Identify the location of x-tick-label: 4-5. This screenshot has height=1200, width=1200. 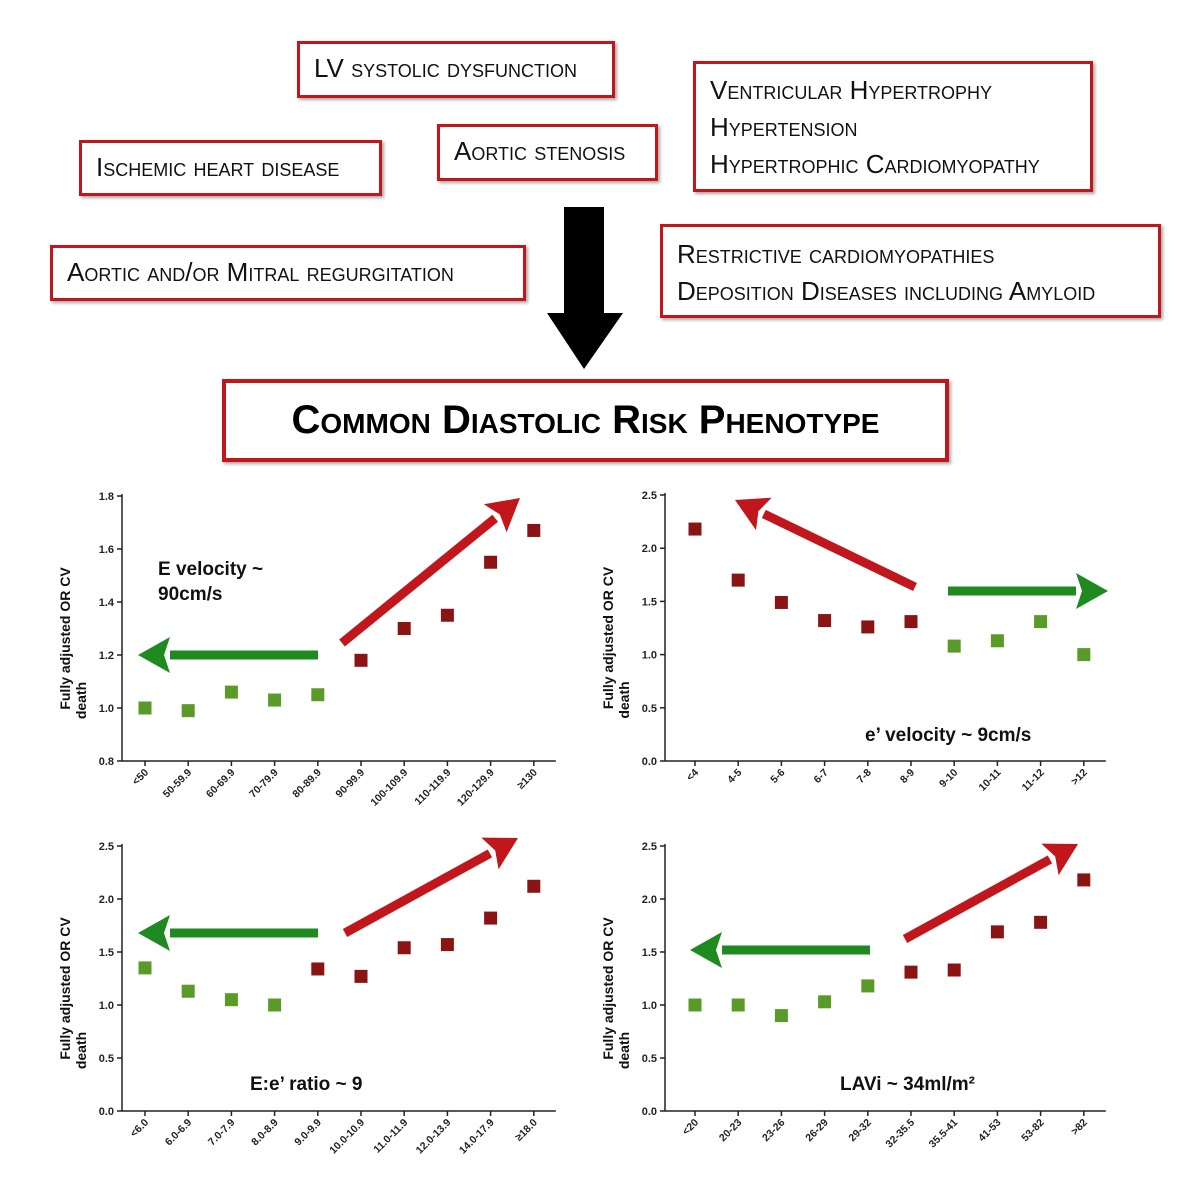
(734, 776).